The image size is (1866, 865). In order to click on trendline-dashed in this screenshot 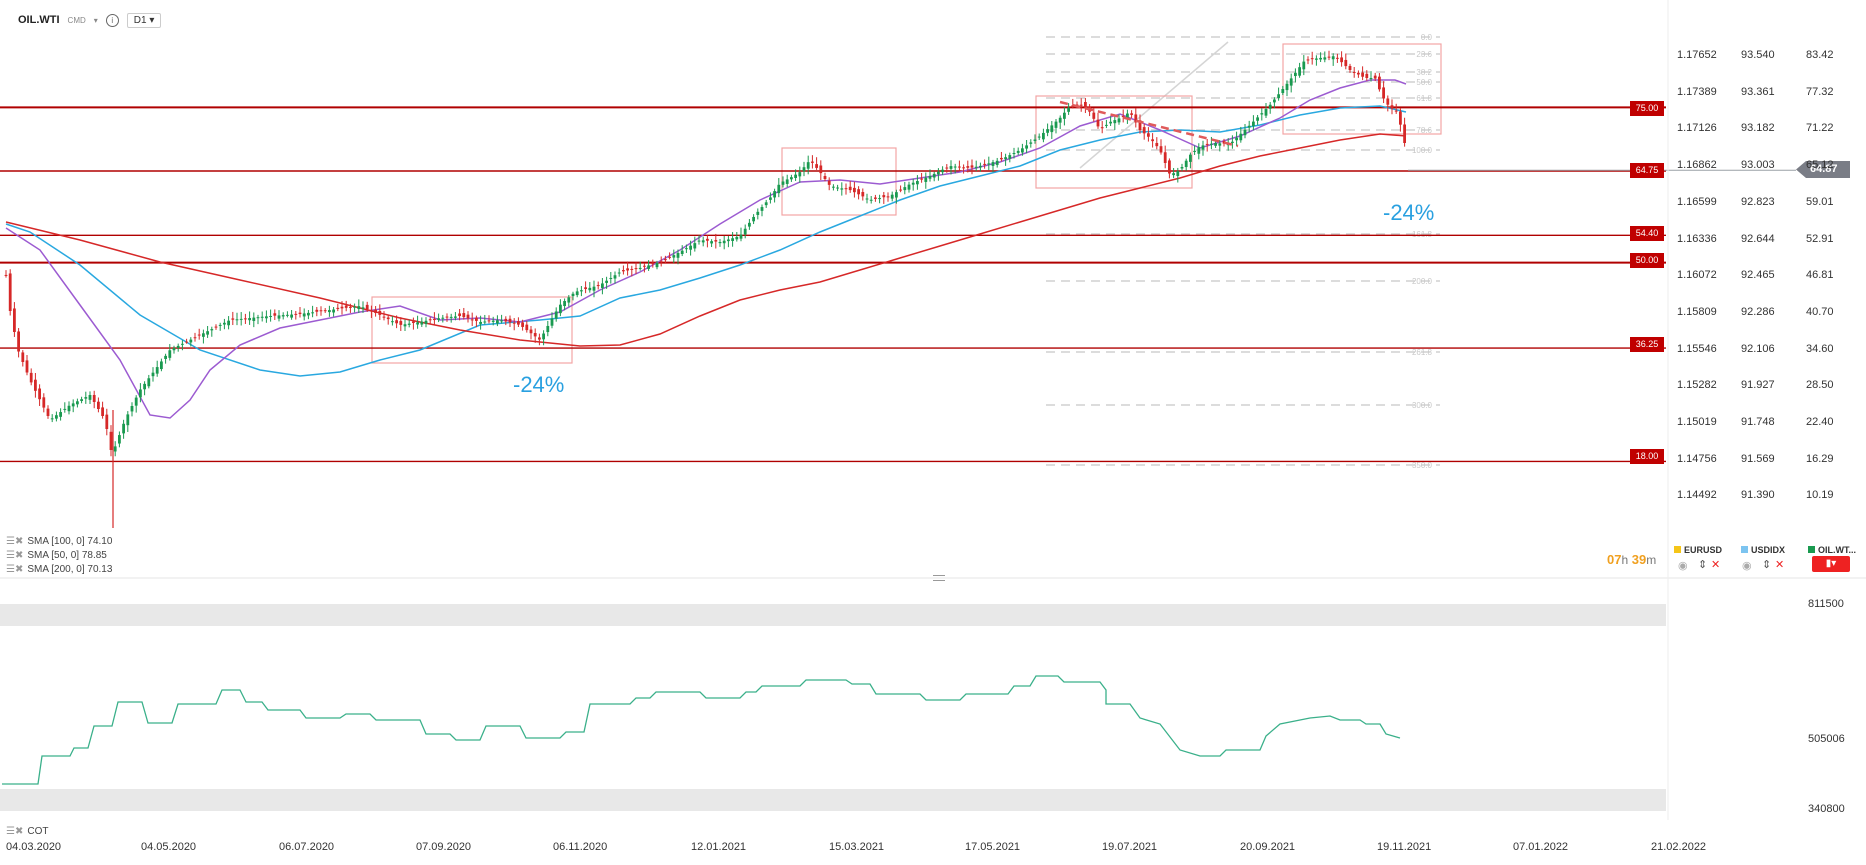, I will do `click(1149, 124)`.